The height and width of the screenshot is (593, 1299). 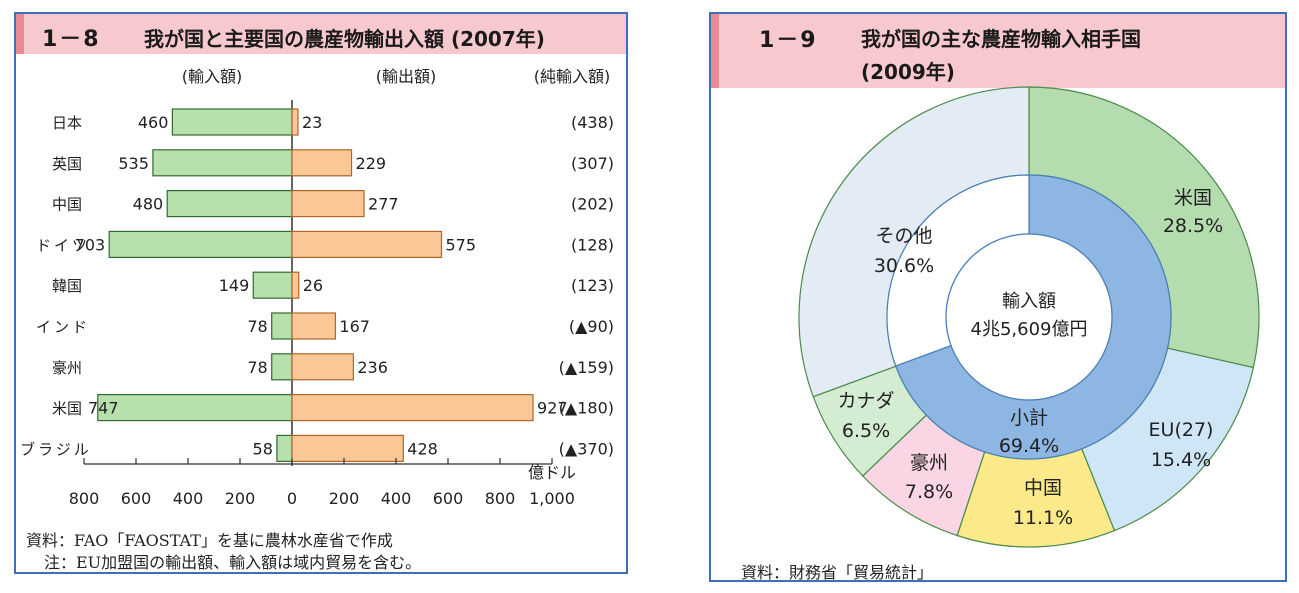 I want to click on export-value-label: 26, so click(x=313, y=285).